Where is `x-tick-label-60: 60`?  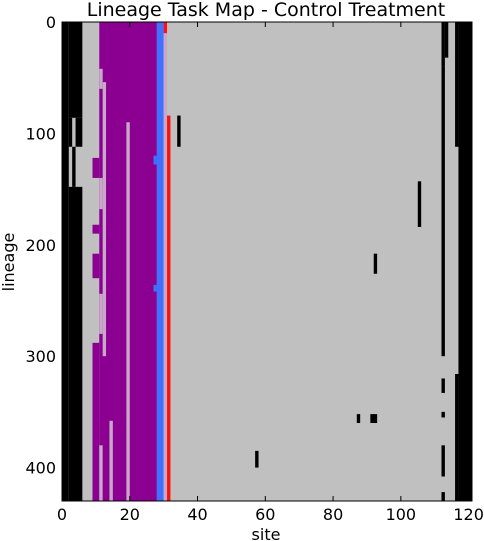
x-tick-label-60: 60 is located at coordinates (265, 514).